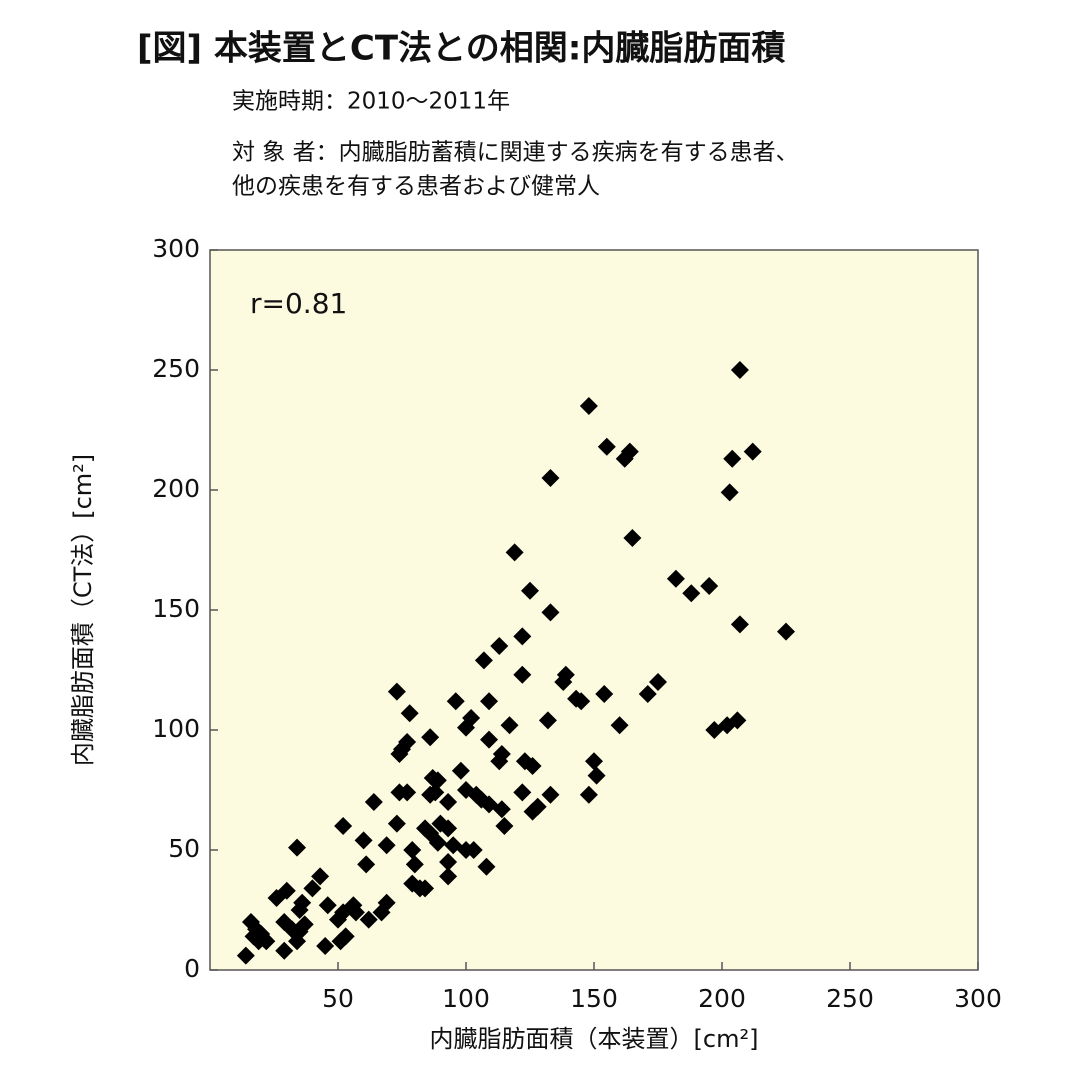 This screenshot has width=1080, height=1080. What do you see at coordinates (192, 968) in the screenshot?
I see `y-tick-label: 0` at bounding box center [192, 968].